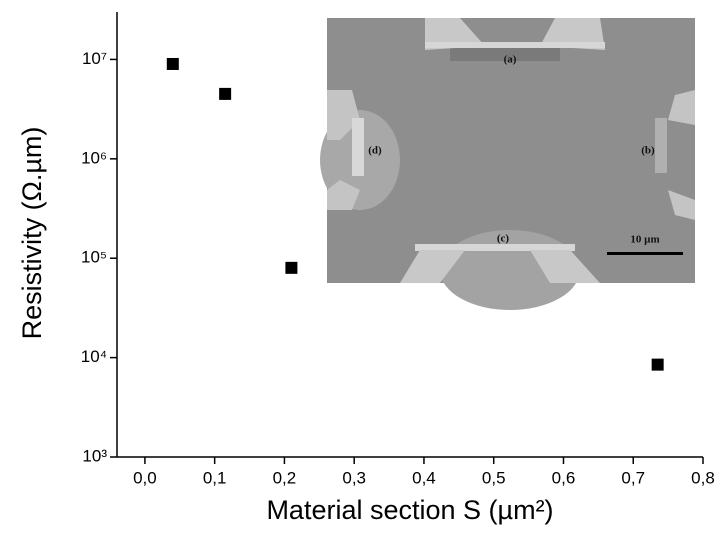  I want to click on inset-label: (c), so click(503, 239).